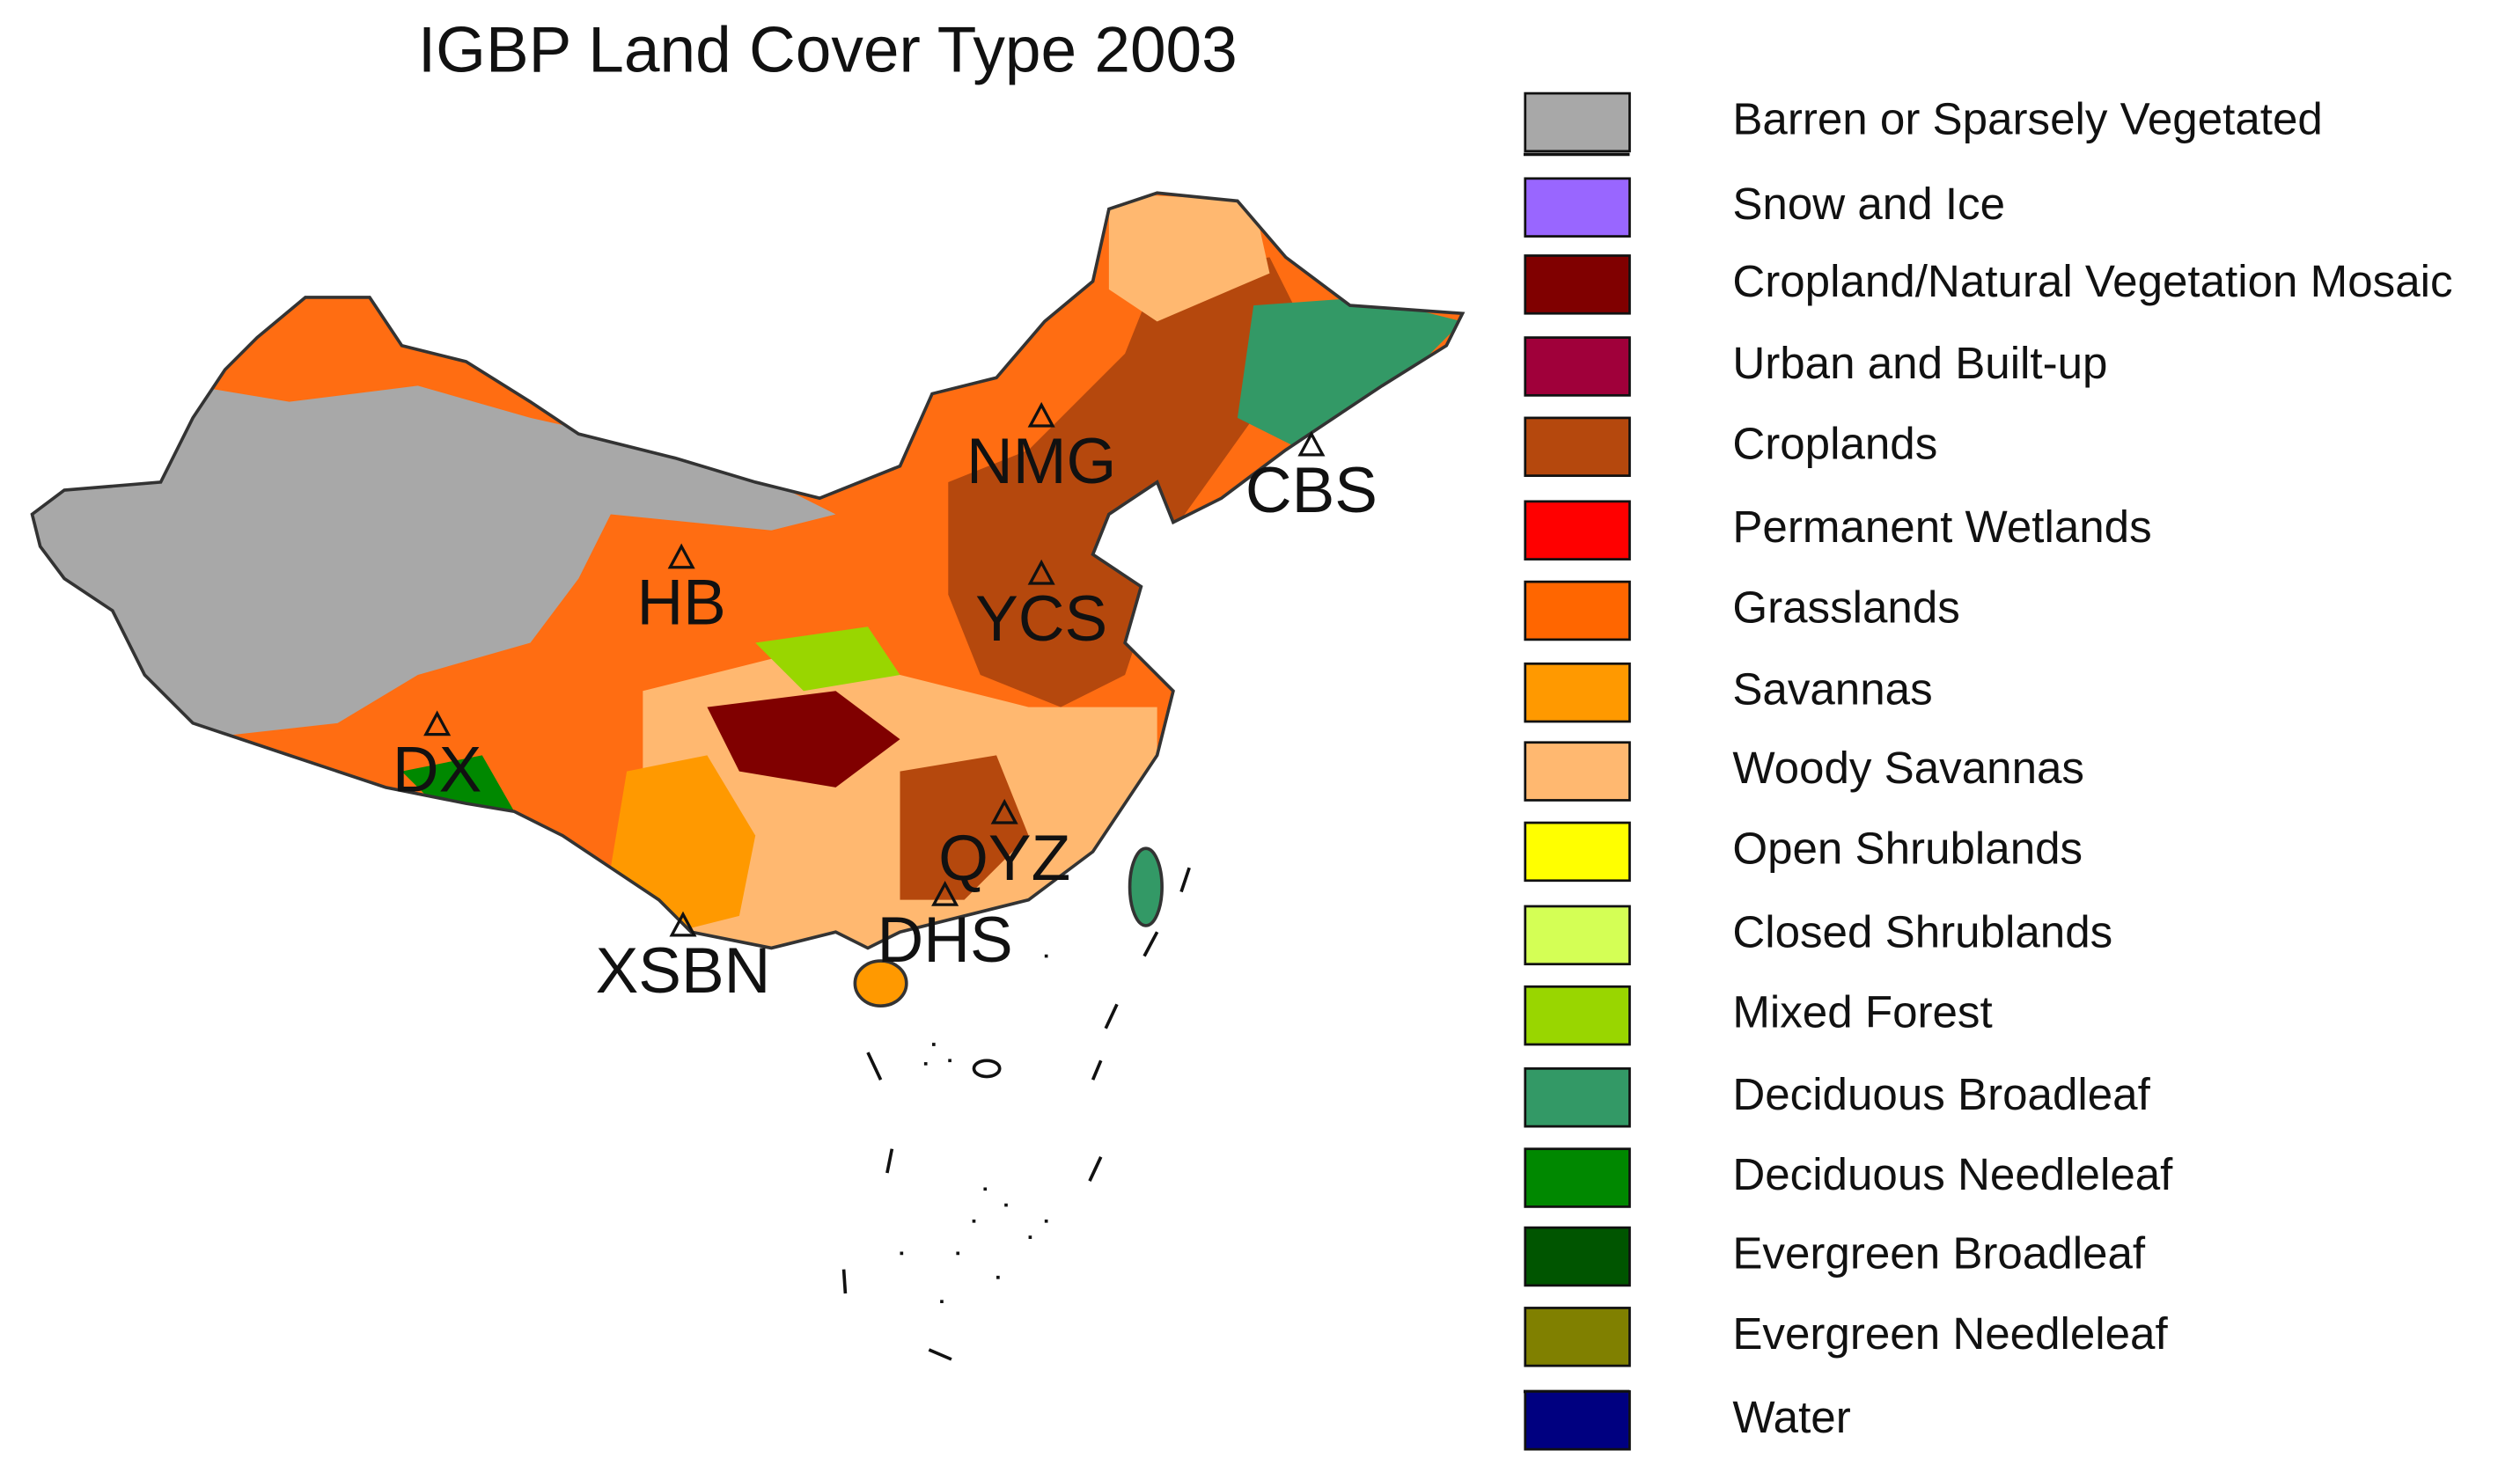 This screenshot has height=1480, width=2520. I want to click on site-label: DHS, so click(945, 941).